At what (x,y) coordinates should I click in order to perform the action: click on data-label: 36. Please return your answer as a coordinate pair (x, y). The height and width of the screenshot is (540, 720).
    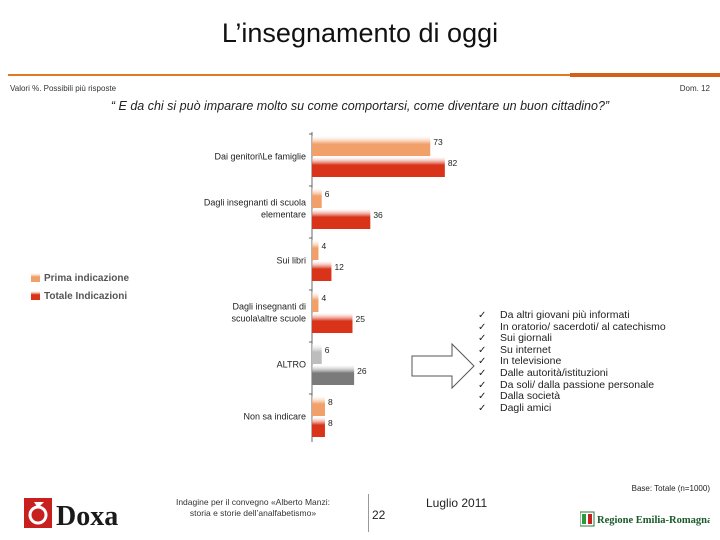
    Looking at the image, I should click on (378, 215).